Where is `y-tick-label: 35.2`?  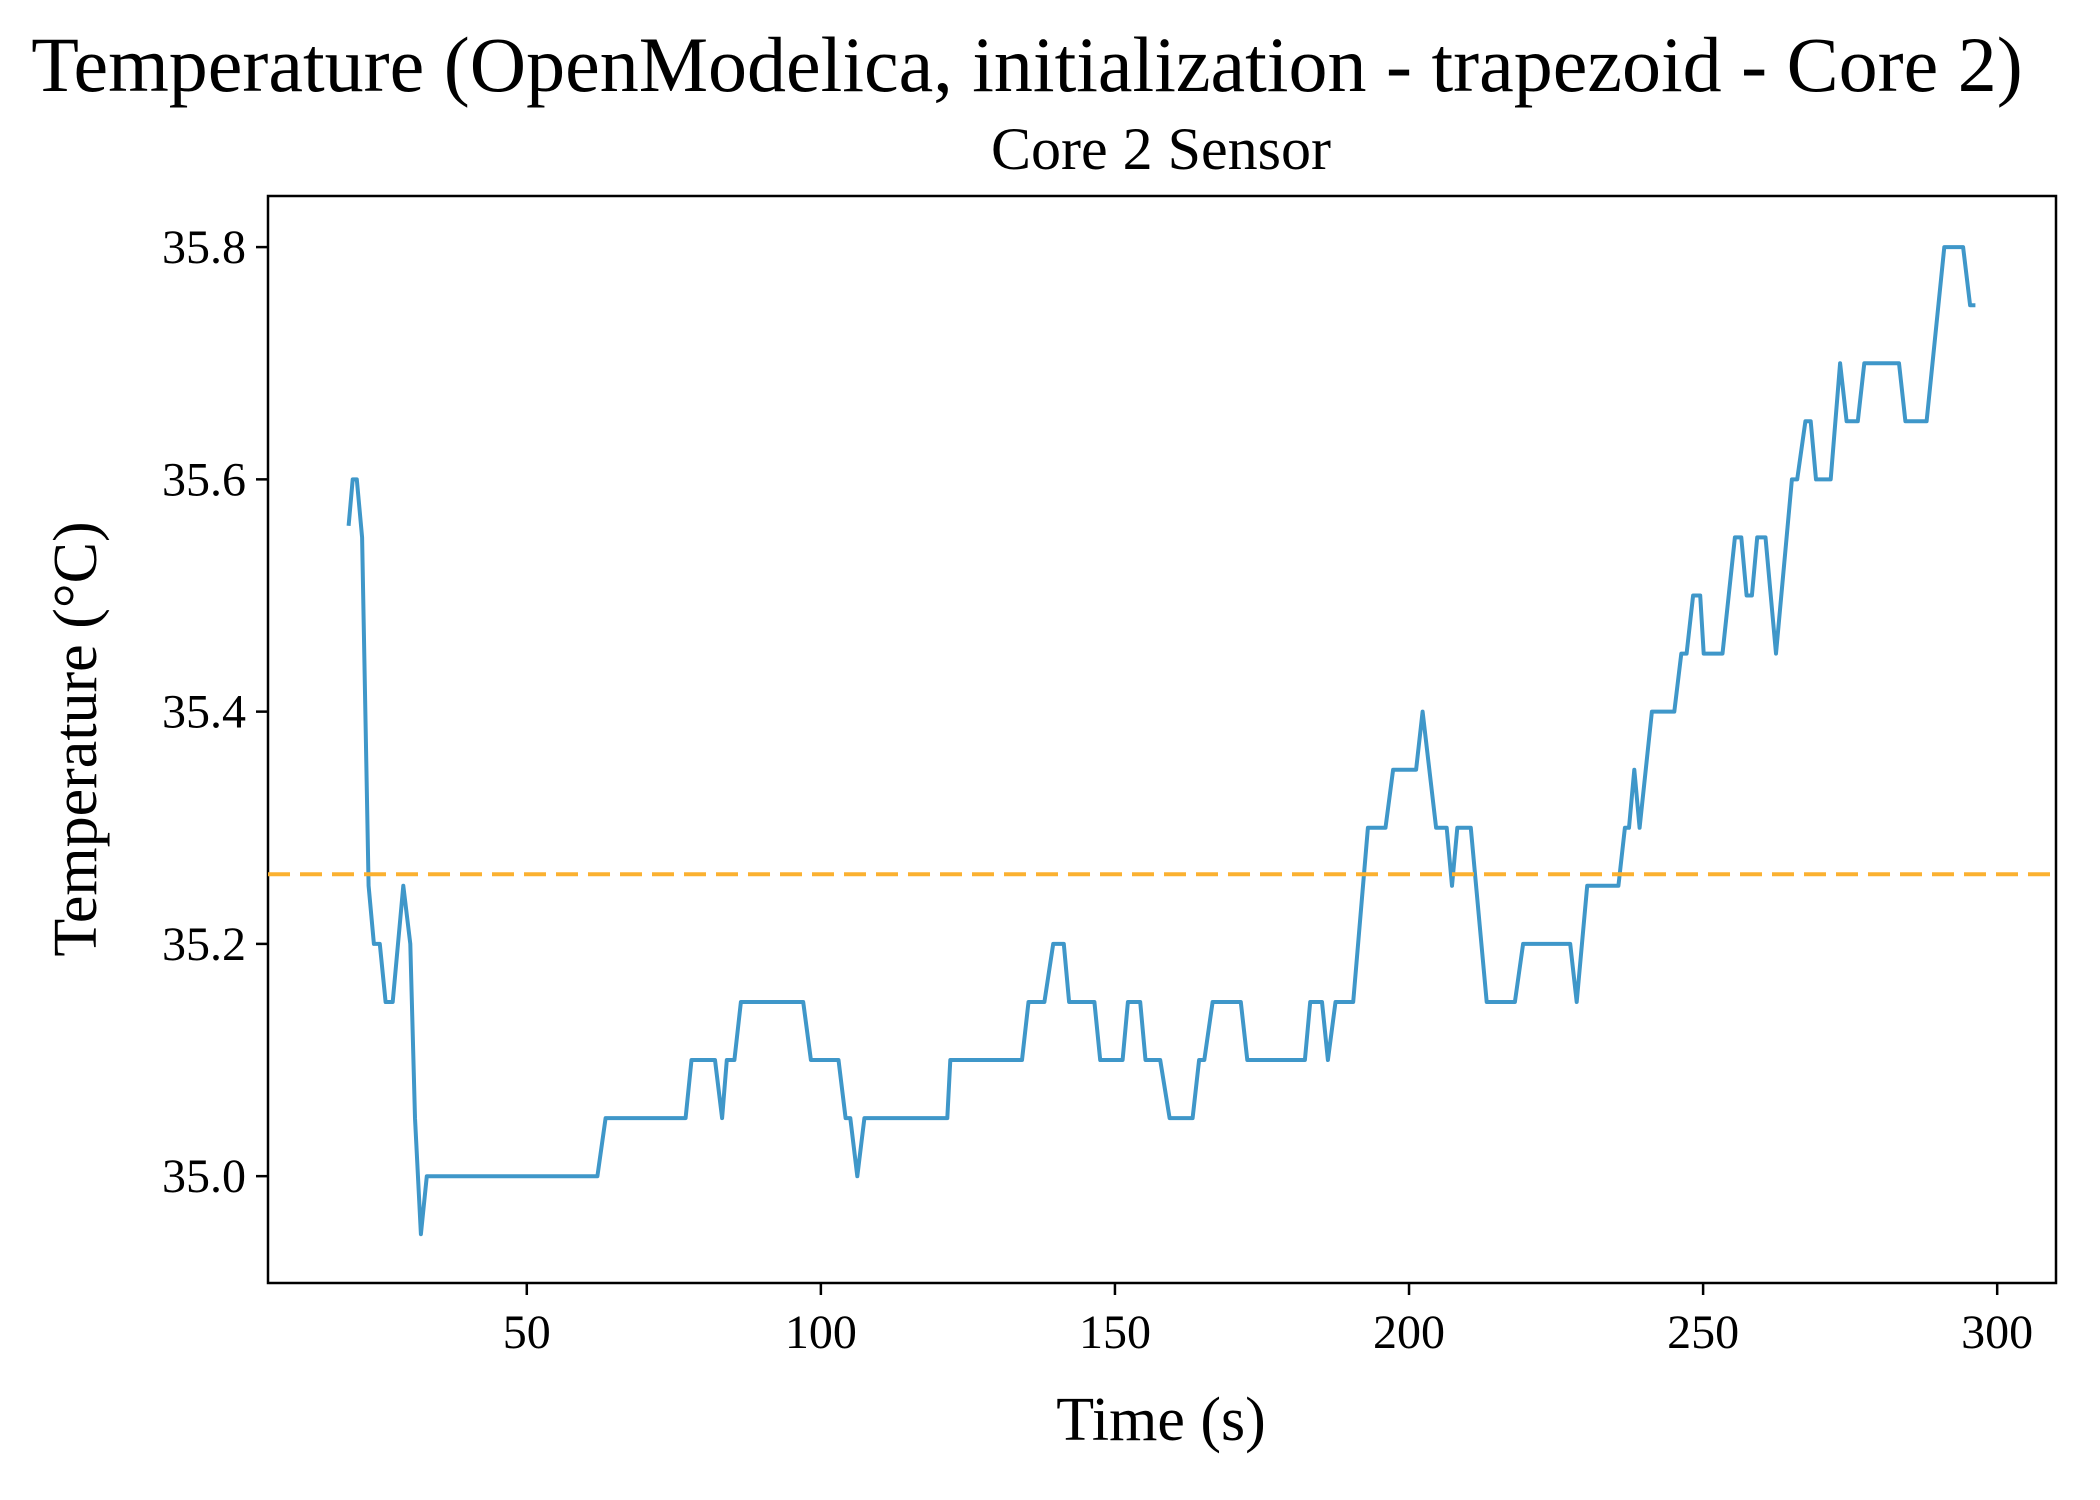
y-tick-label: 35.2 is located at coordinates (204, 944).